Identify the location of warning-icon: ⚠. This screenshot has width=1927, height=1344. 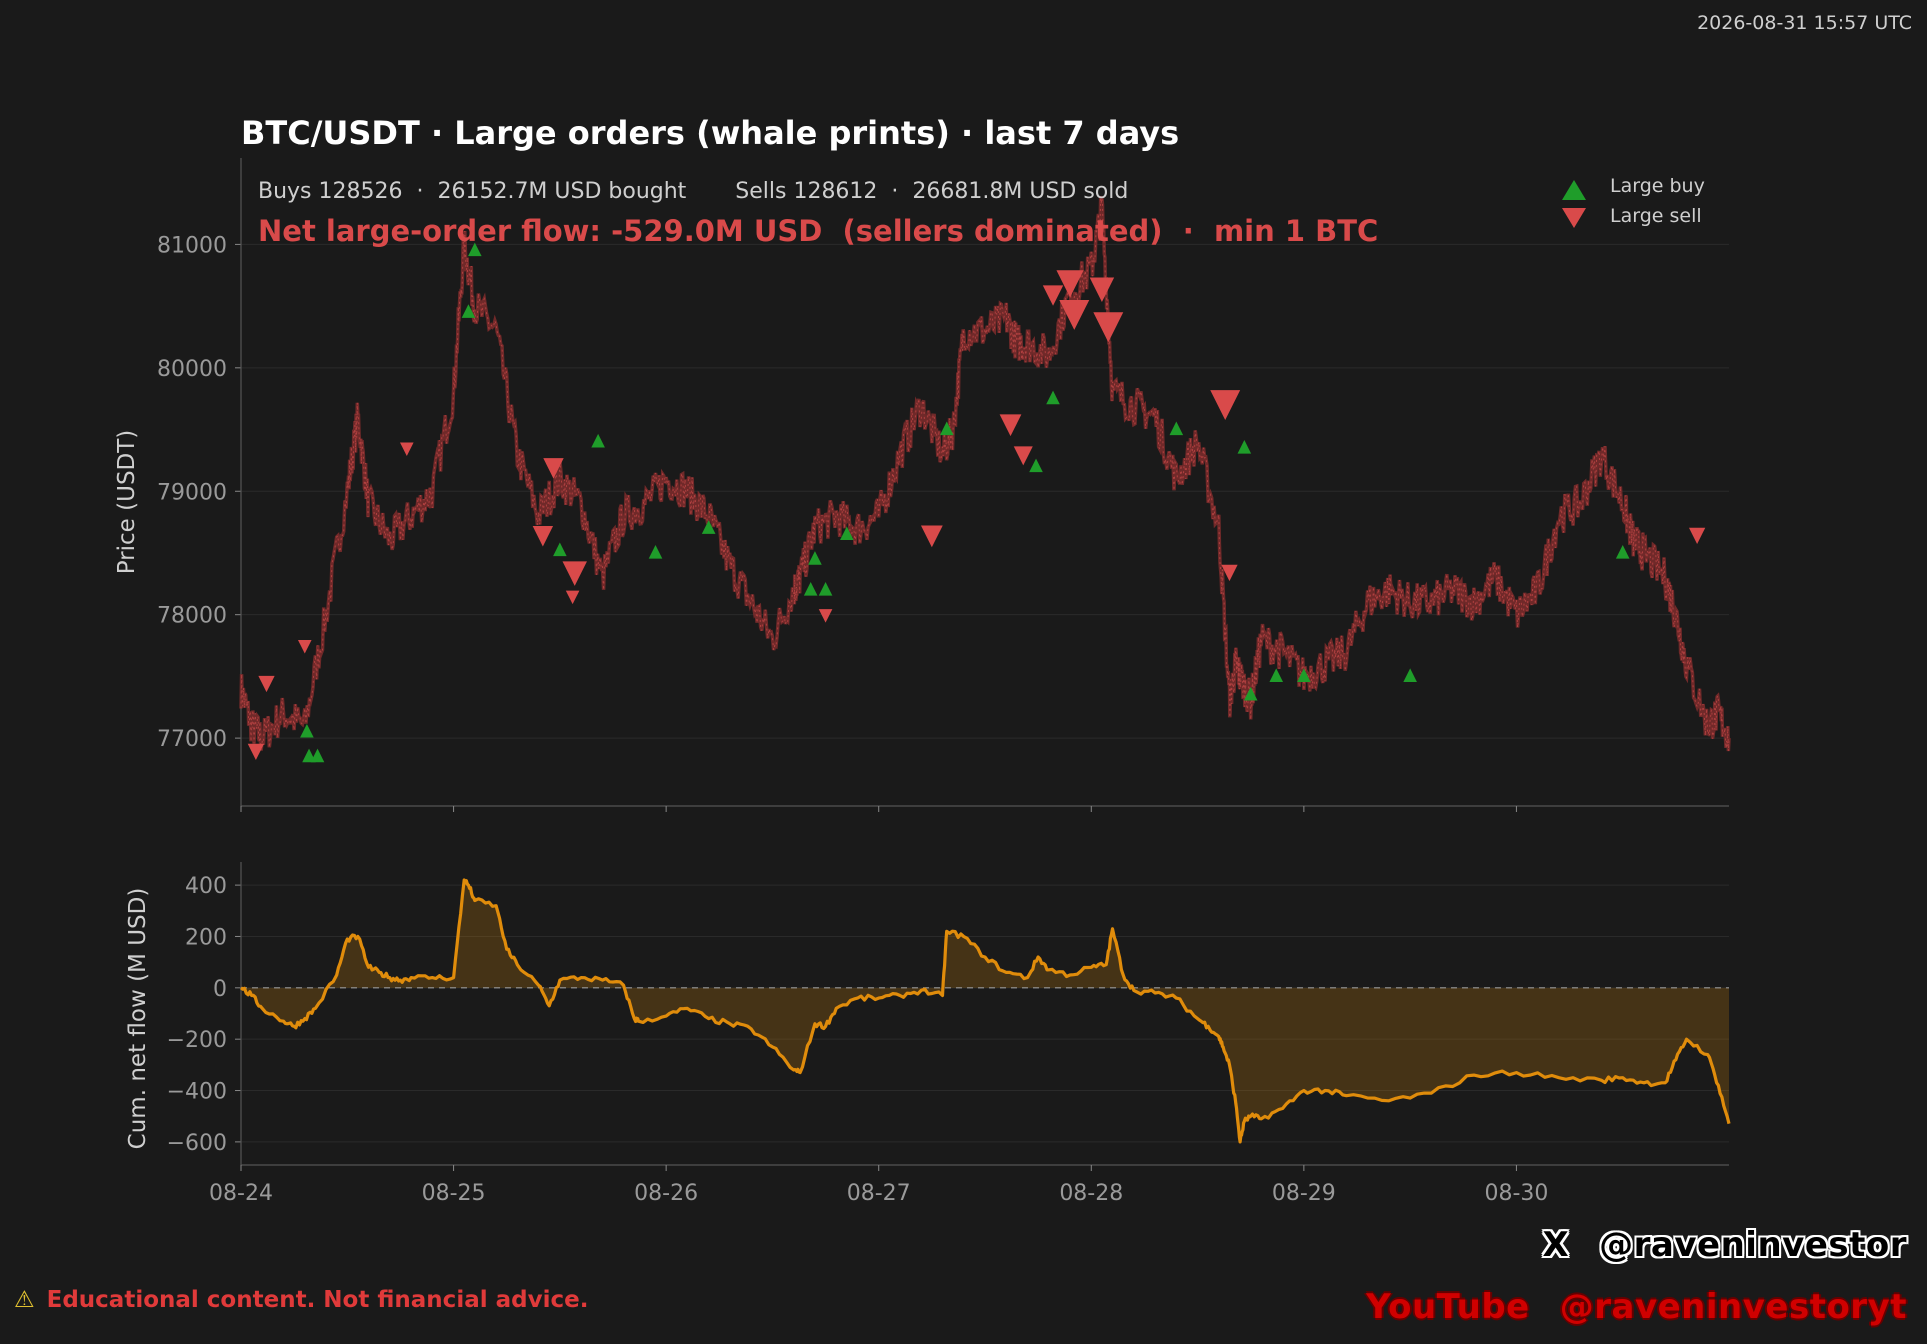
(24, 1300).